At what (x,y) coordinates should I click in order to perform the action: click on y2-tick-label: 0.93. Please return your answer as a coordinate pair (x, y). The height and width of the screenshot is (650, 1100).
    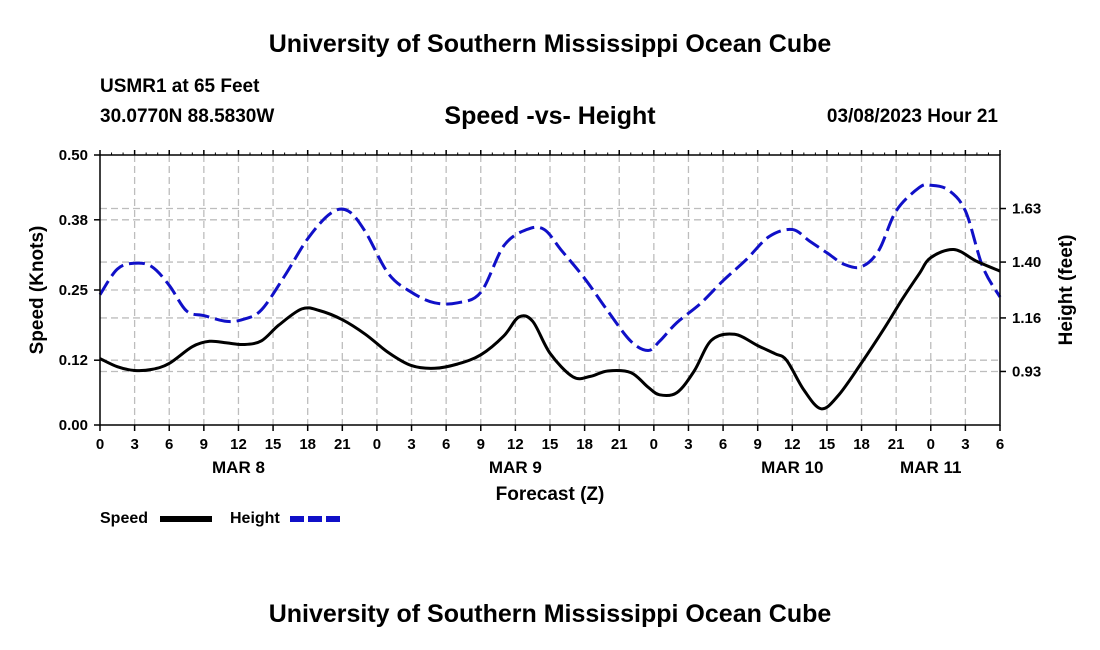
    Looking at the image, I should click on (1026, 371).